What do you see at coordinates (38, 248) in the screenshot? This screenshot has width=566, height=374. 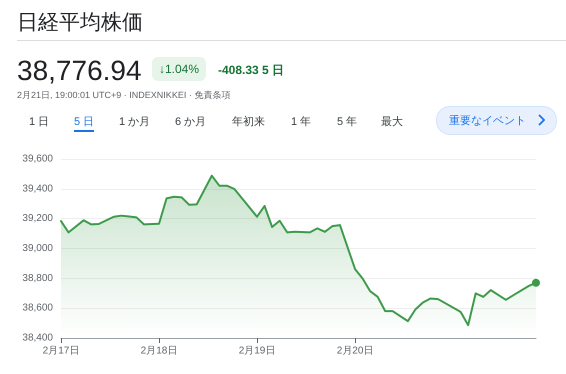 I see `y-tick-label: 39,000` at bounding box center [38, 248].